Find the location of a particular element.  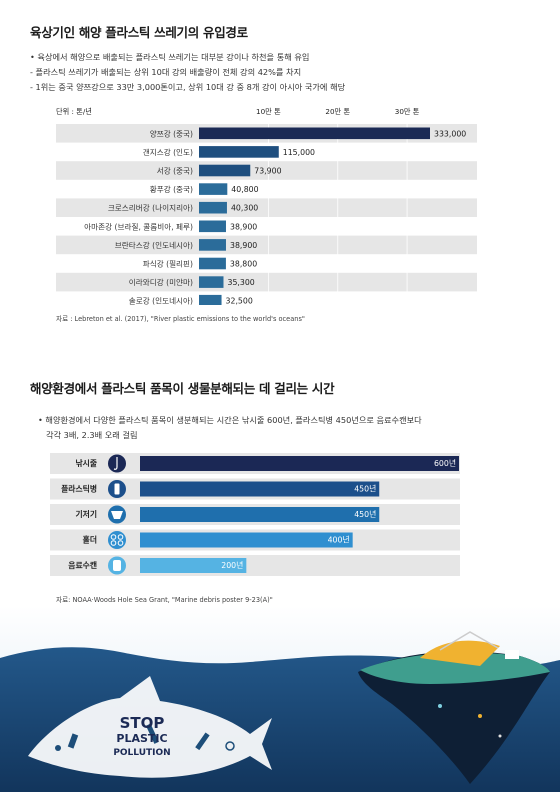

category-label: 황푸강 (중국) is located at coordinates (171, 189).